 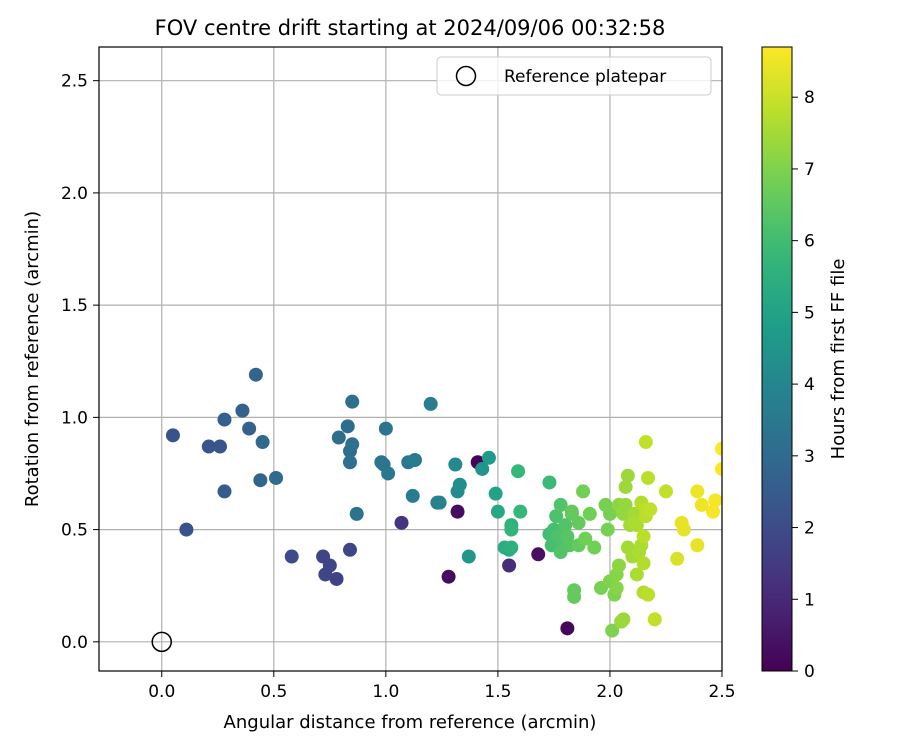 I want to click on colorbar-tick-label: 4, so click(x=809, y=385).